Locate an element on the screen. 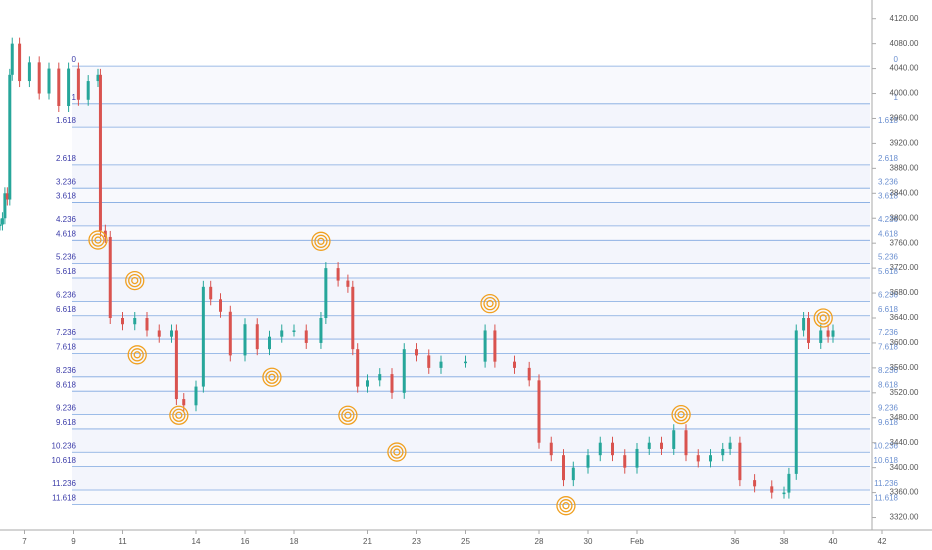  fib-label-right: 0 is located at coordinates (896, 59).